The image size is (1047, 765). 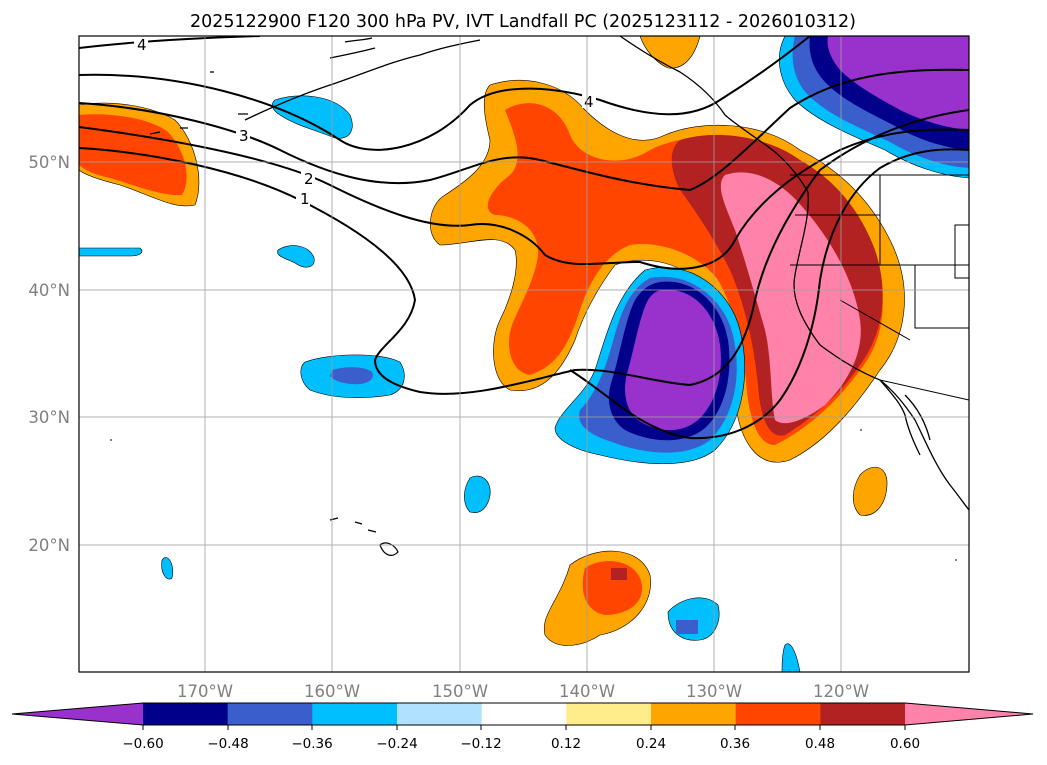 What do you see at coordinates (687, 627) in the screenshot?
I see `negative-anomaly-south-2-core` at bounding box center [687, 627].